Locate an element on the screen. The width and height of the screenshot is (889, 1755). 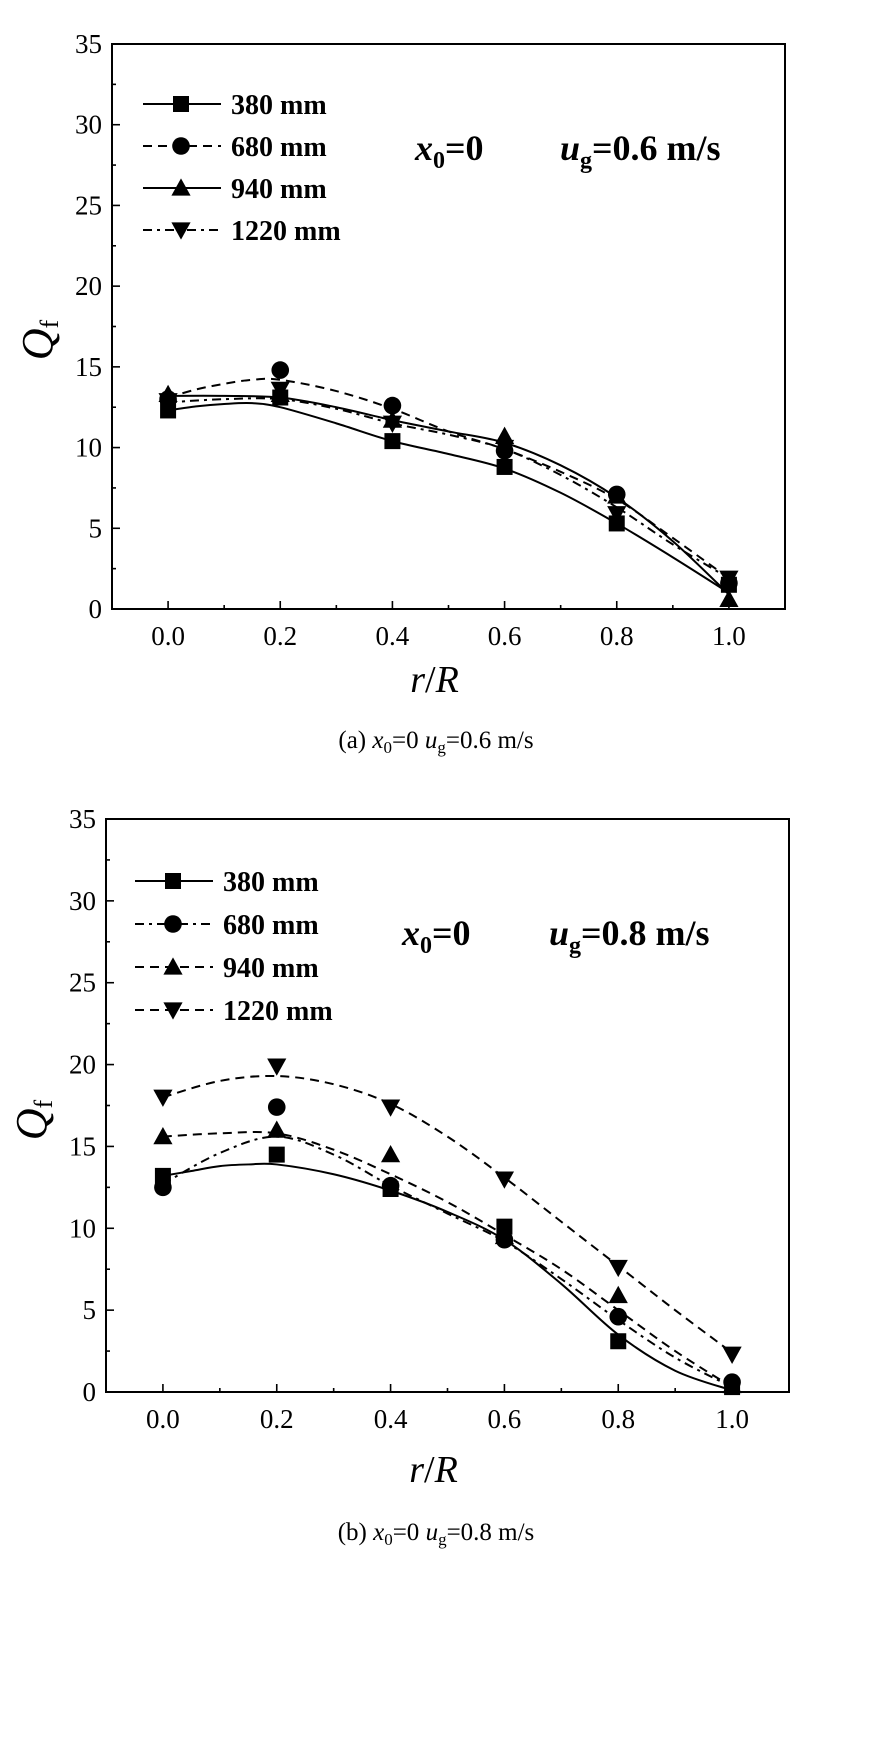
annotation-ug: ug=0.6 m/s is located at coordinates (640, 151).